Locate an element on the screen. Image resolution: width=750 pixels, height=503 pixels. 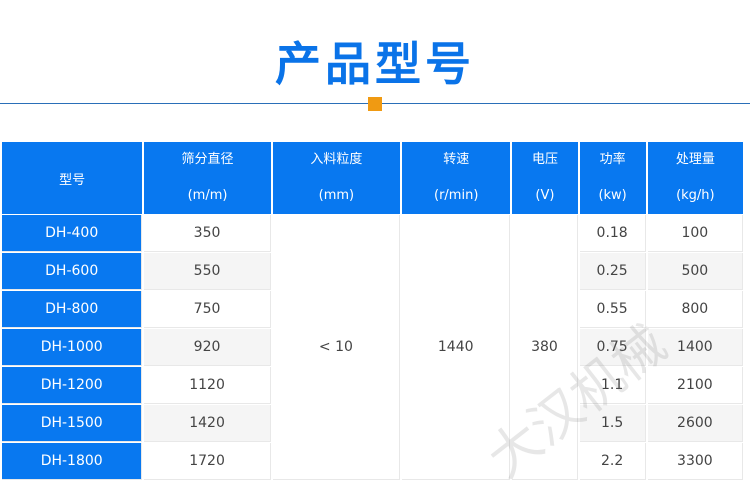
cell-model: DH-600 is located at coordinates (72, 271).